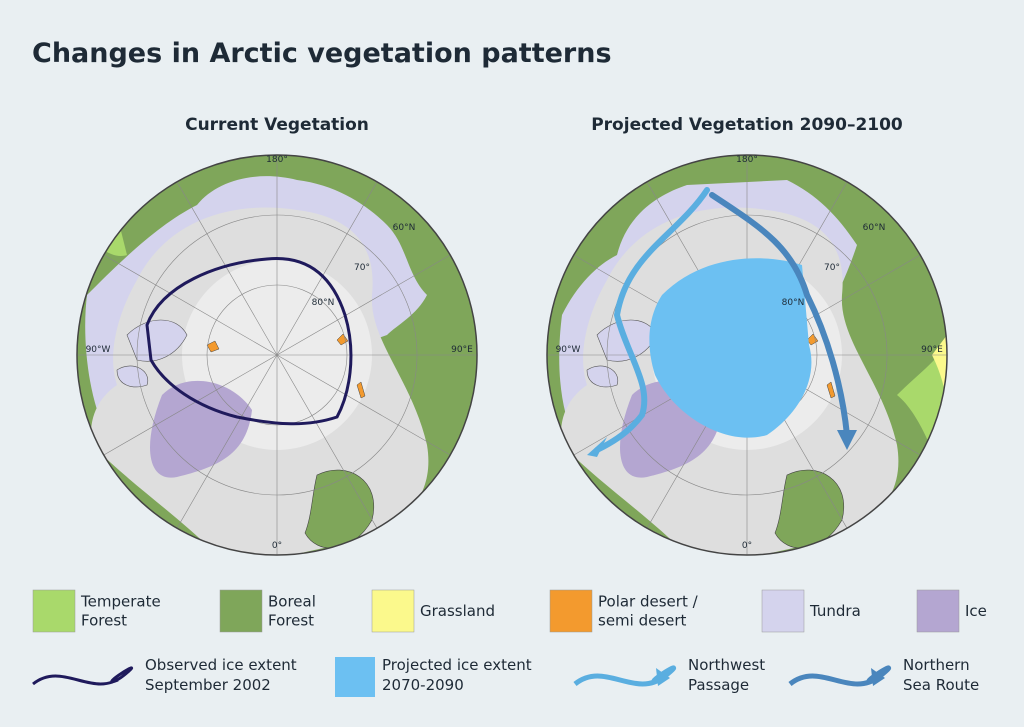 The width and height of the screenshot is (1024, 727). What do you see at coordinates (423, 685) in the screenshot?
I see `legend-label: 2070-2090` at bounding box center [423, 685].